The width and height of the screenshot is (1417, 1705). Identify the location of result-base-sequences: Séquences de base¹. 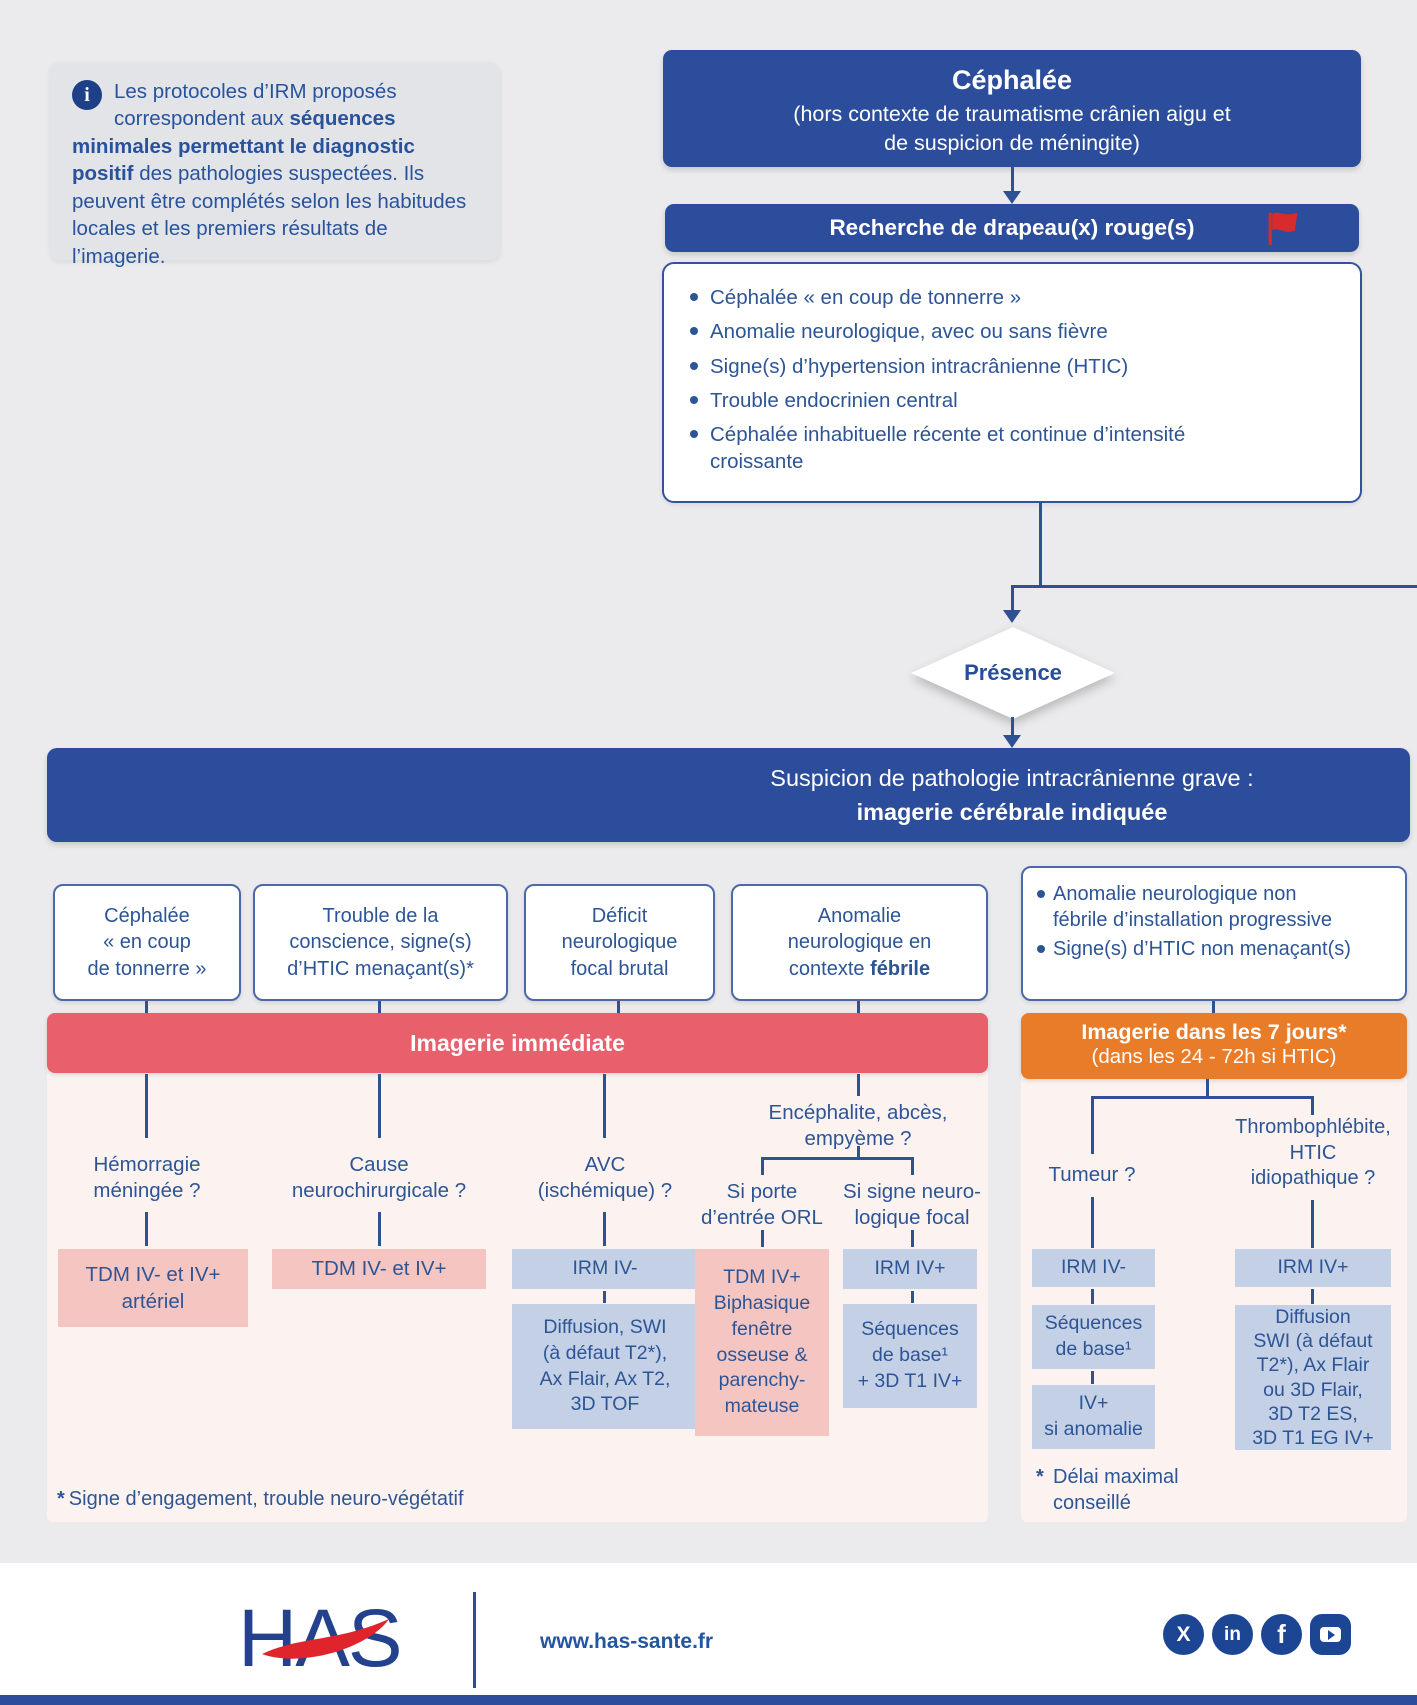
(1093, 1337).